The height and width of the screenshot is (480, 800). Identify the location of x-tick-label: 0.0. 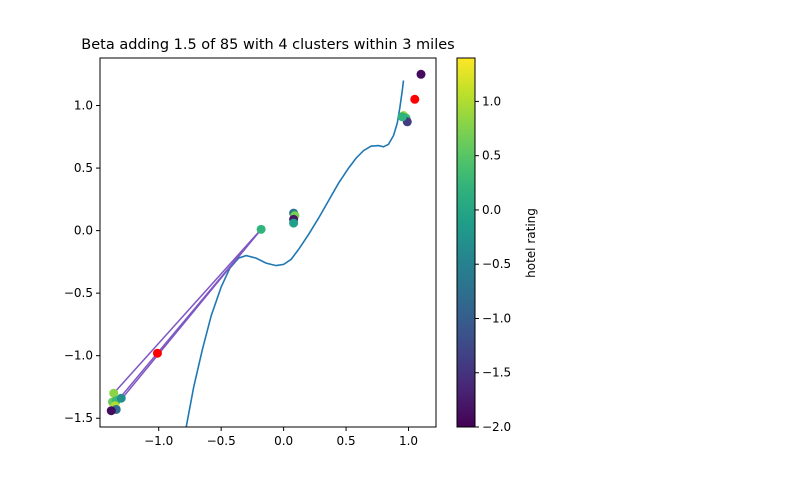
(283, 441).